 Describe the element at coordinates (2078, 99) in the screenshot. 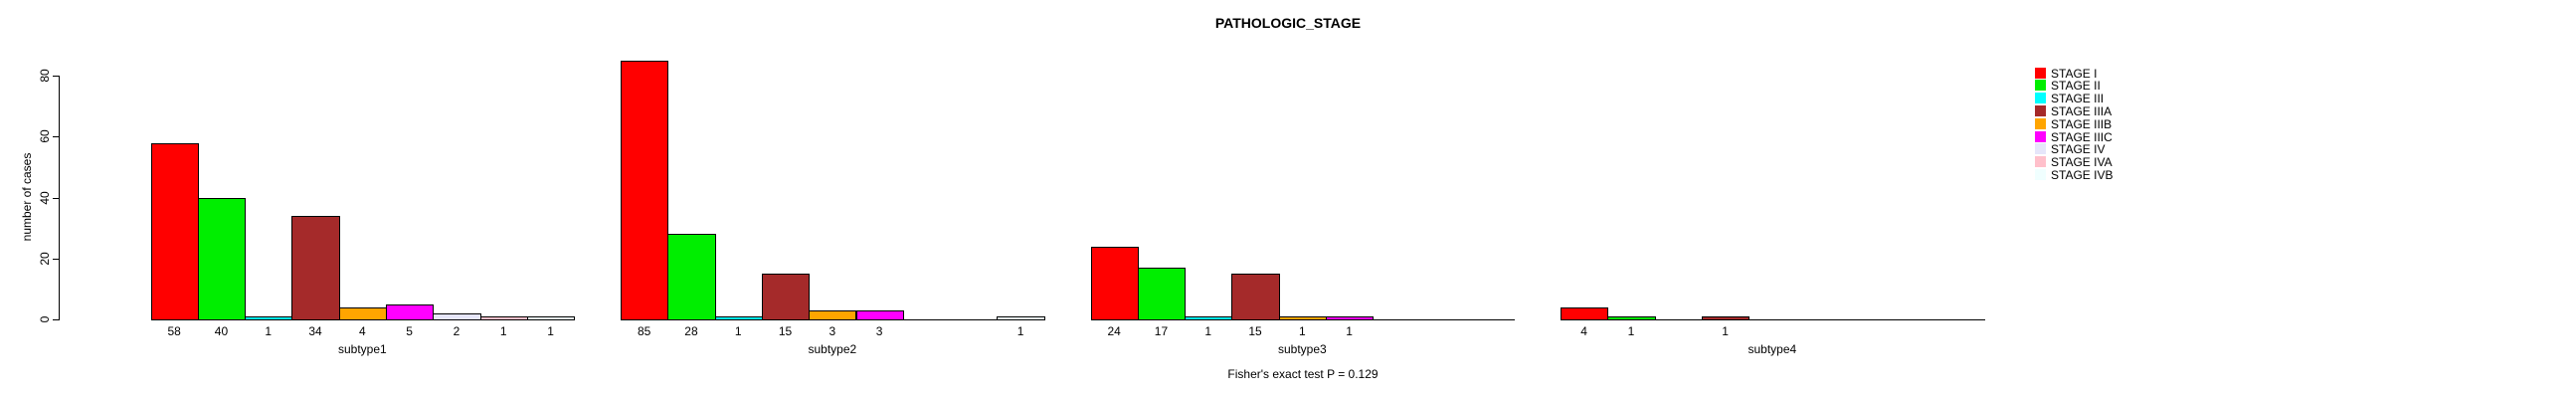

I see `legend-label: STAGE III` at that location.